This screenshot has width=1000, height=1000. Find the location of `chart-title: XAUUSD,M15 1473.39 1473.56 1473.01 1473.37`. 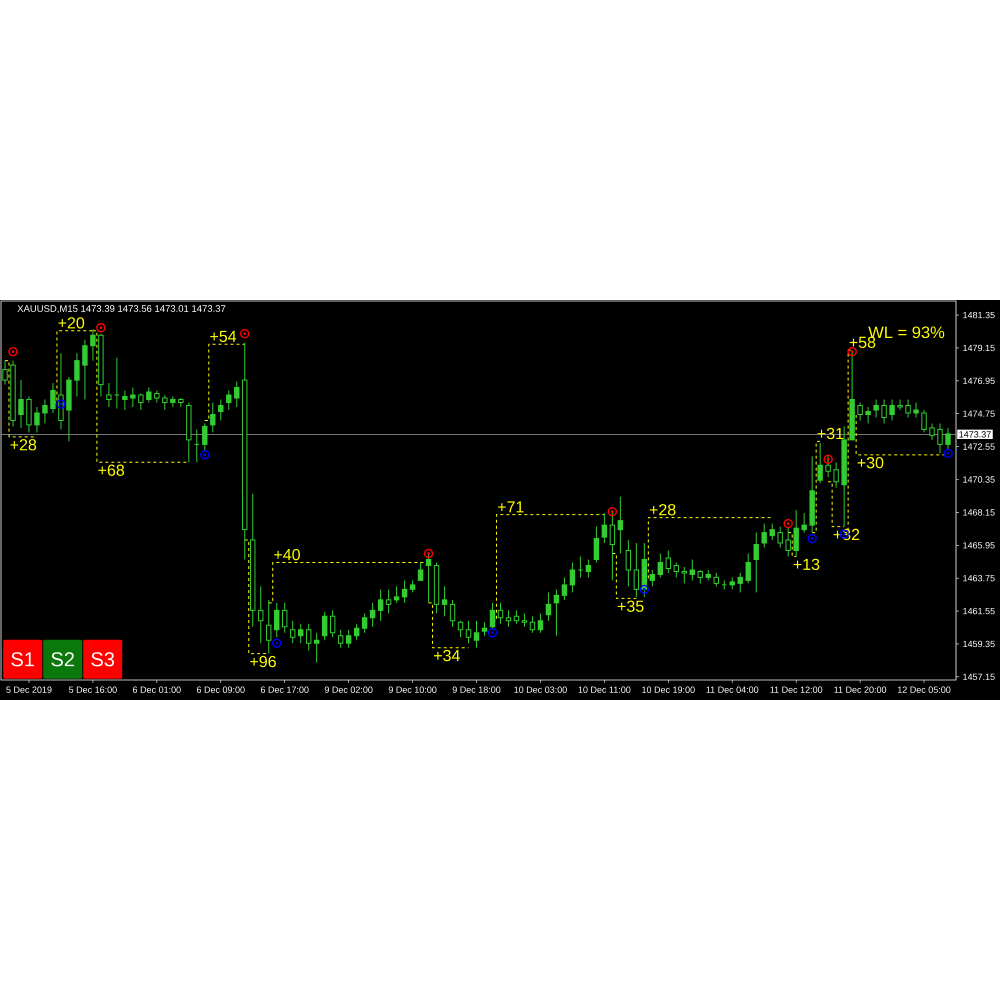

chart-title: XAUUSD,M15 1473.39 1473.56 1473.01 1473.37 is located at coordinates (121, 309).